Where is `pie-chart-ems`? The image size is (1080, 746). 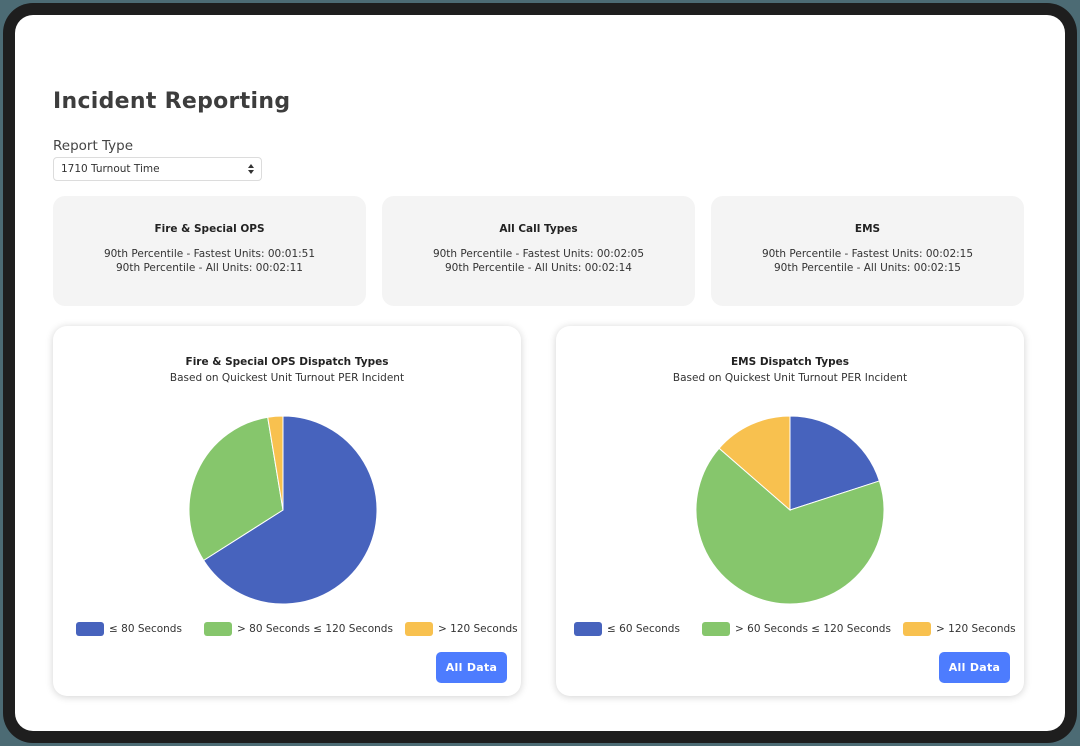 pie-chart-ems is located at coordinates (790, 510).